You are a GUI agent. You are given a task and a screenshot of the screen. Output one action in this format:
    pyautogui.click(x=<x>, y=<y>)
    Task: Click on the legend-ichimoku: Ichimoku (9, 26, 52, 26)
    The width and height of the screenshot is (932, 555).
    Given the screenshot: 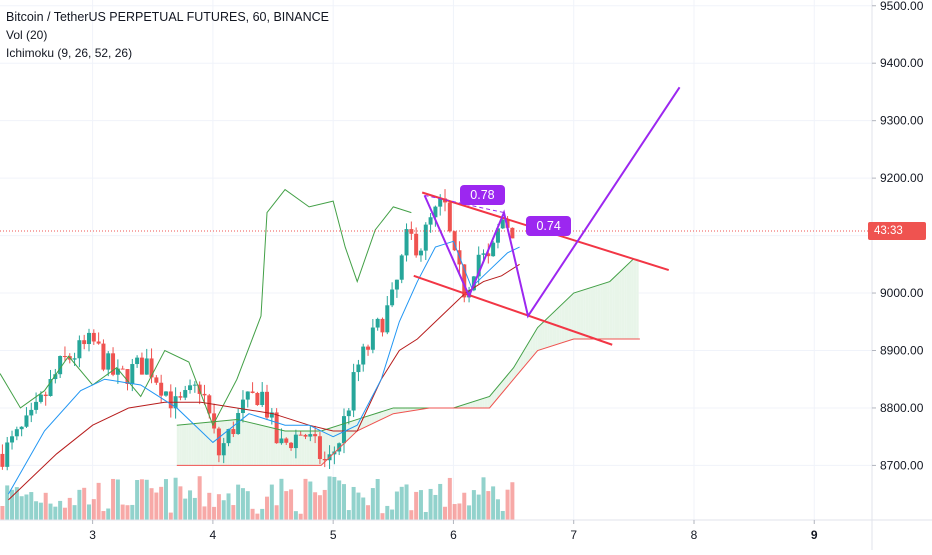 What is the action you would take?
    pyautogui.click(x=167, y=53)
    